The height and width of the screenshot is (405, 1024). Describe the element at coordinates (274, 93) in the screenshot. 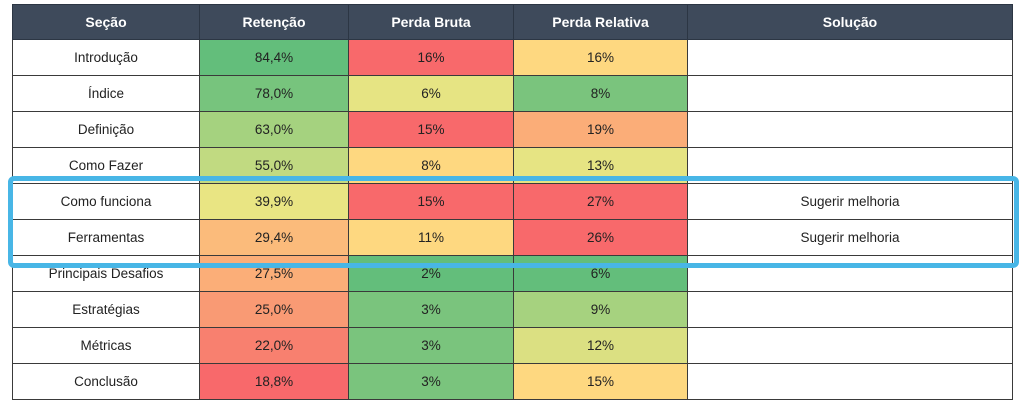

I see `cell-retencao: 78,0%` at that location.